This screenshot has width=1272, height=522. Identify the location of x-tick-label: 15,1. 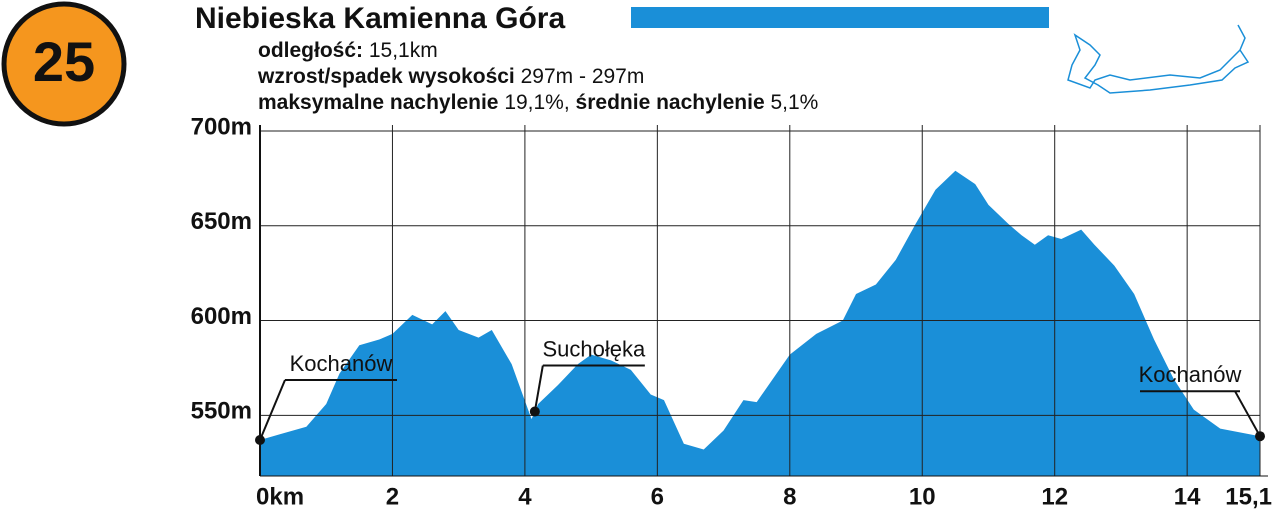
(1248, 496).